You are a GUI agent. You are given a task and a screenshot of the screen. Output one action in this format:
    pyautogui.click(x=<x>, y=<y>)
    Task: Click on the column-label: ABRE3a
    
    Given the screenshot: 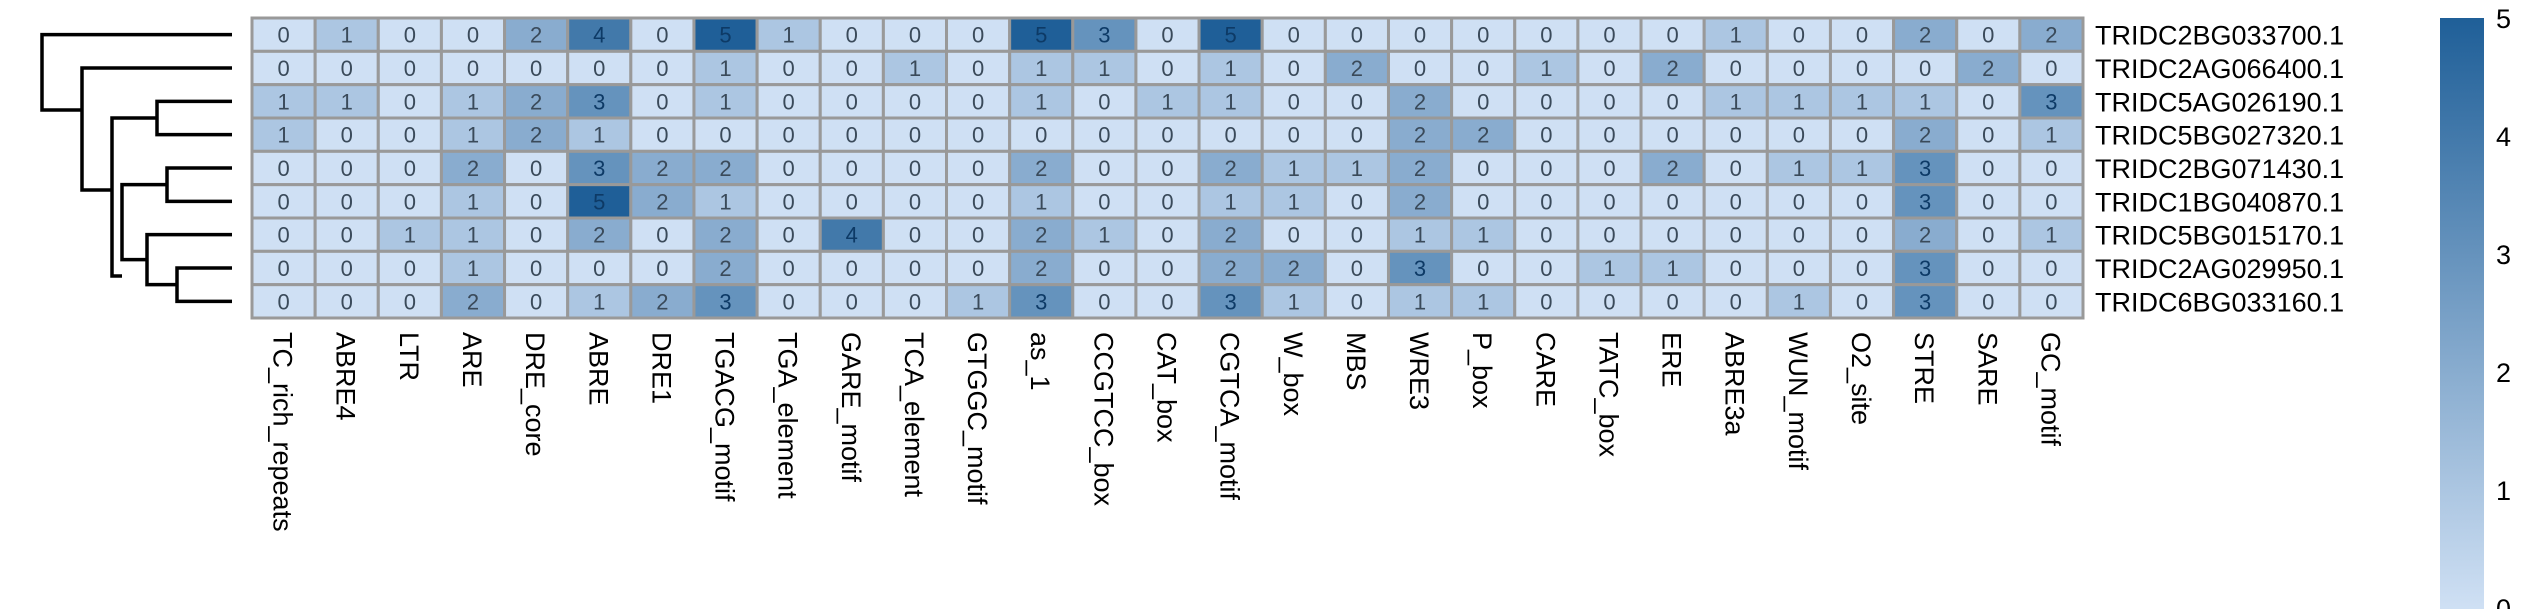 What is the action you would take?
    pyautogui.click(x=1735, y=384)
    